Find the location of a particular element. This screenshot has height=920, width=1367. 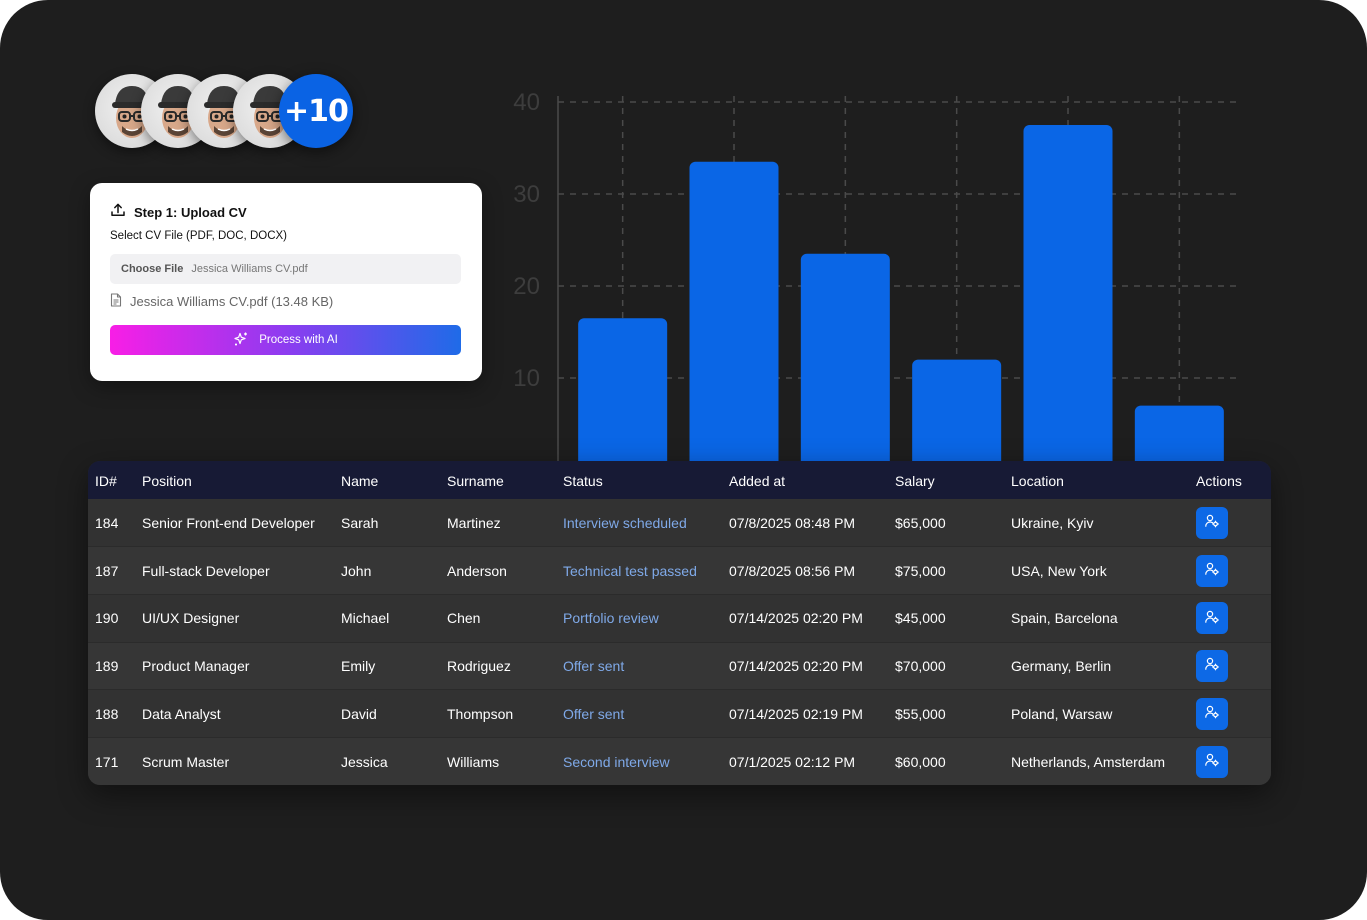

file-info-text: Jessica Williams CV.pdf (13.48 KB) is located at coordinates (232, 301).